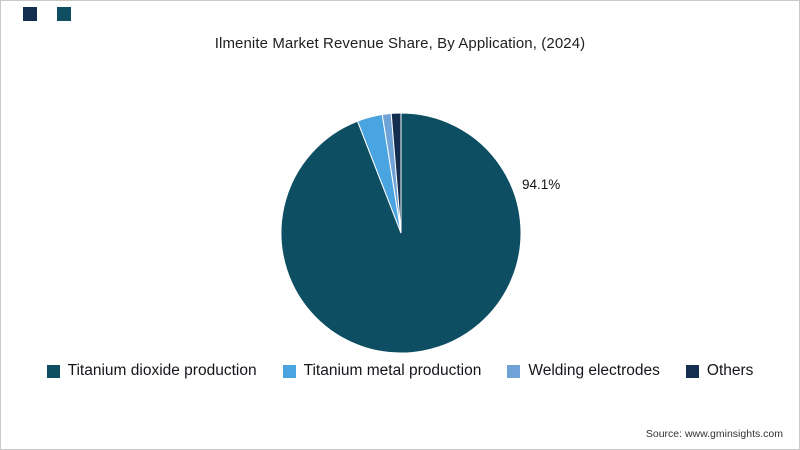  What do you see at coordinates (162, 370) in the screenshot?
I see `legend-label: Titanium dioxide production` at bounding box center [162, 370].